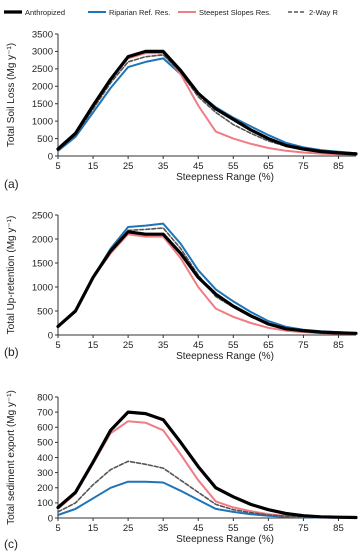 The width and height of the screenshot is (362, 552). I want to click on legend-item: 2-Way R, so click(313, 12).